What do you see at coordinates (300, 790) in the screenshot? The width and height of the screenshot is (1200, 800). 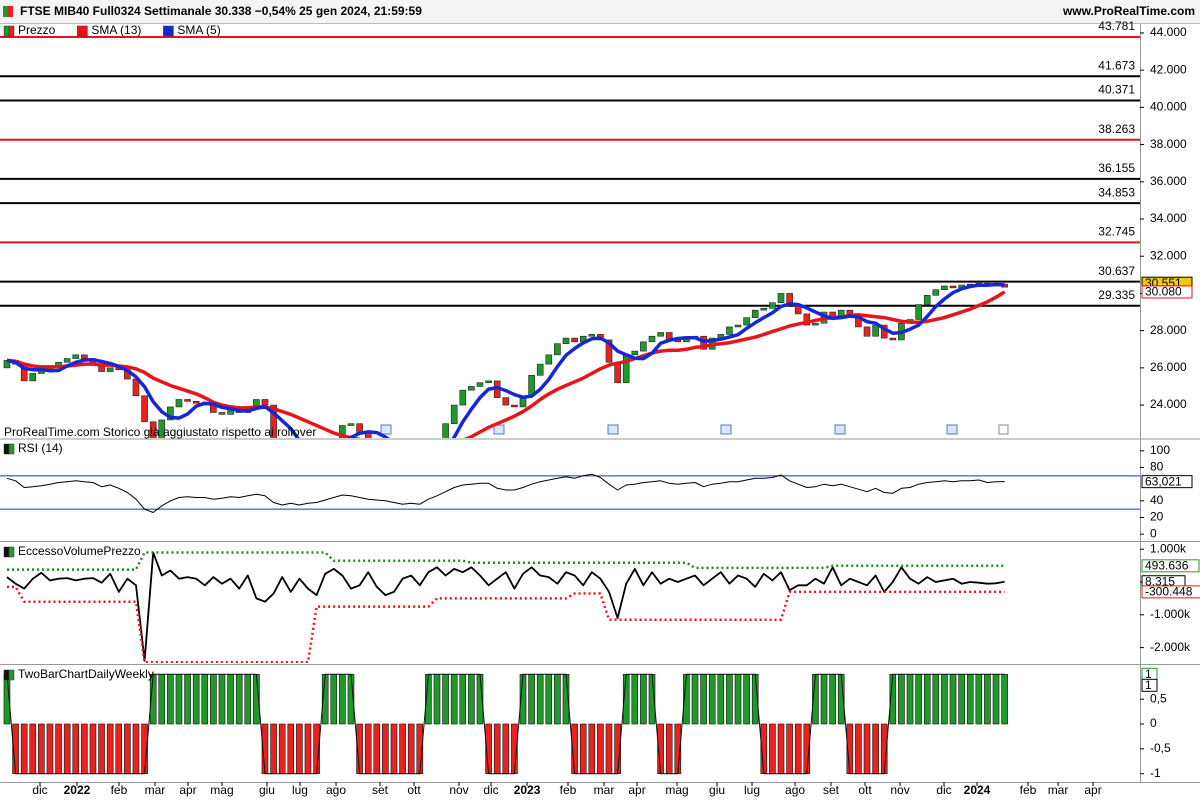 I see `x-tick-label: lug` at bounding box center [300, 790].